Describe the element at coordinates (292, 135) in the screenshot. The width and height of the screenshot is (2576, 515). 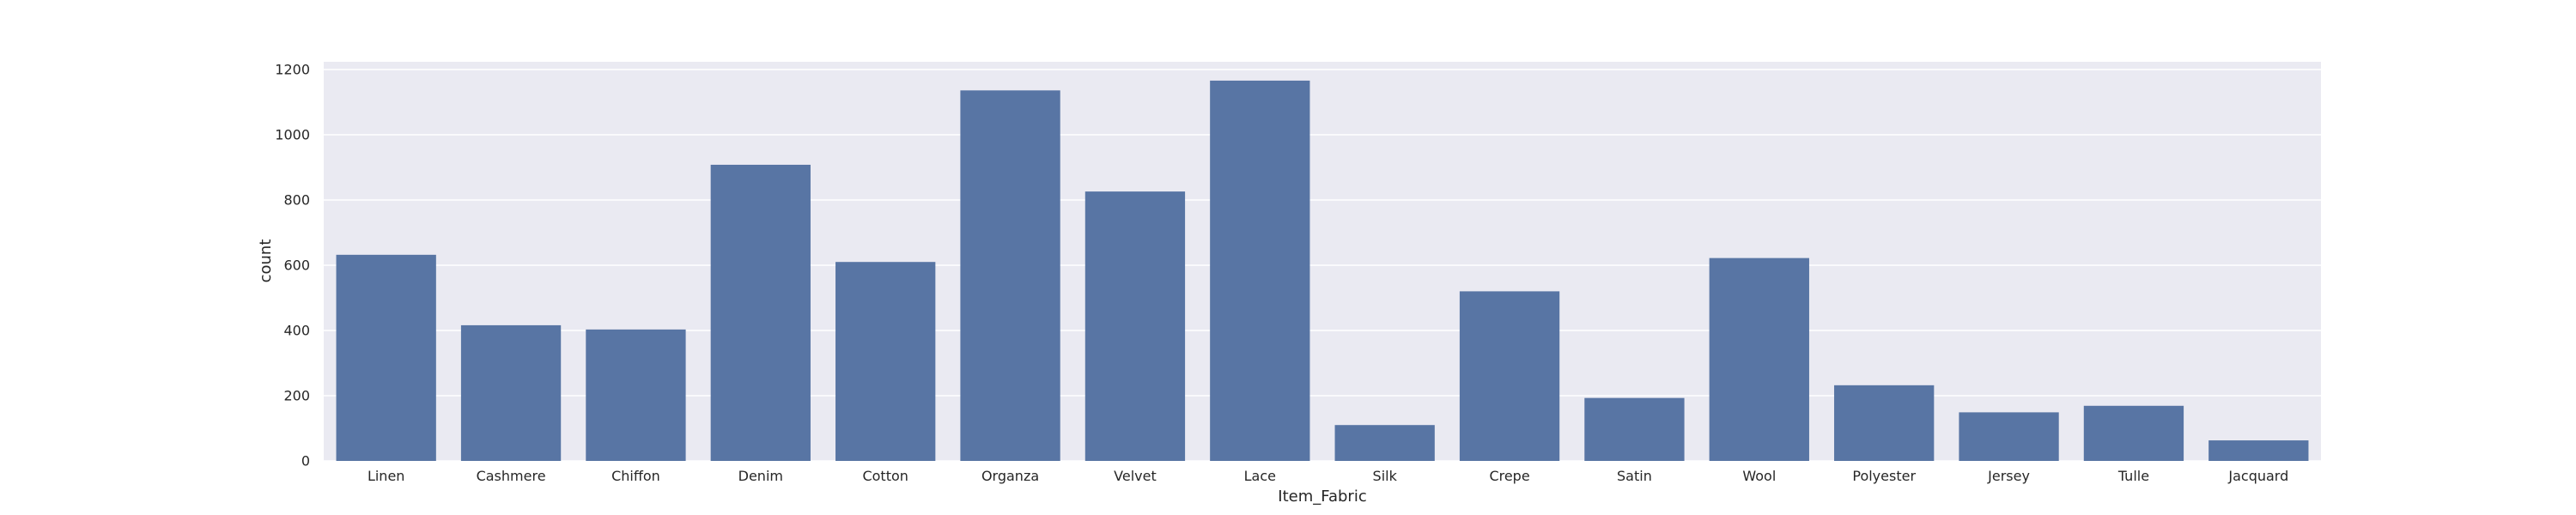
I see `y-tick-label: 1000` at that location.